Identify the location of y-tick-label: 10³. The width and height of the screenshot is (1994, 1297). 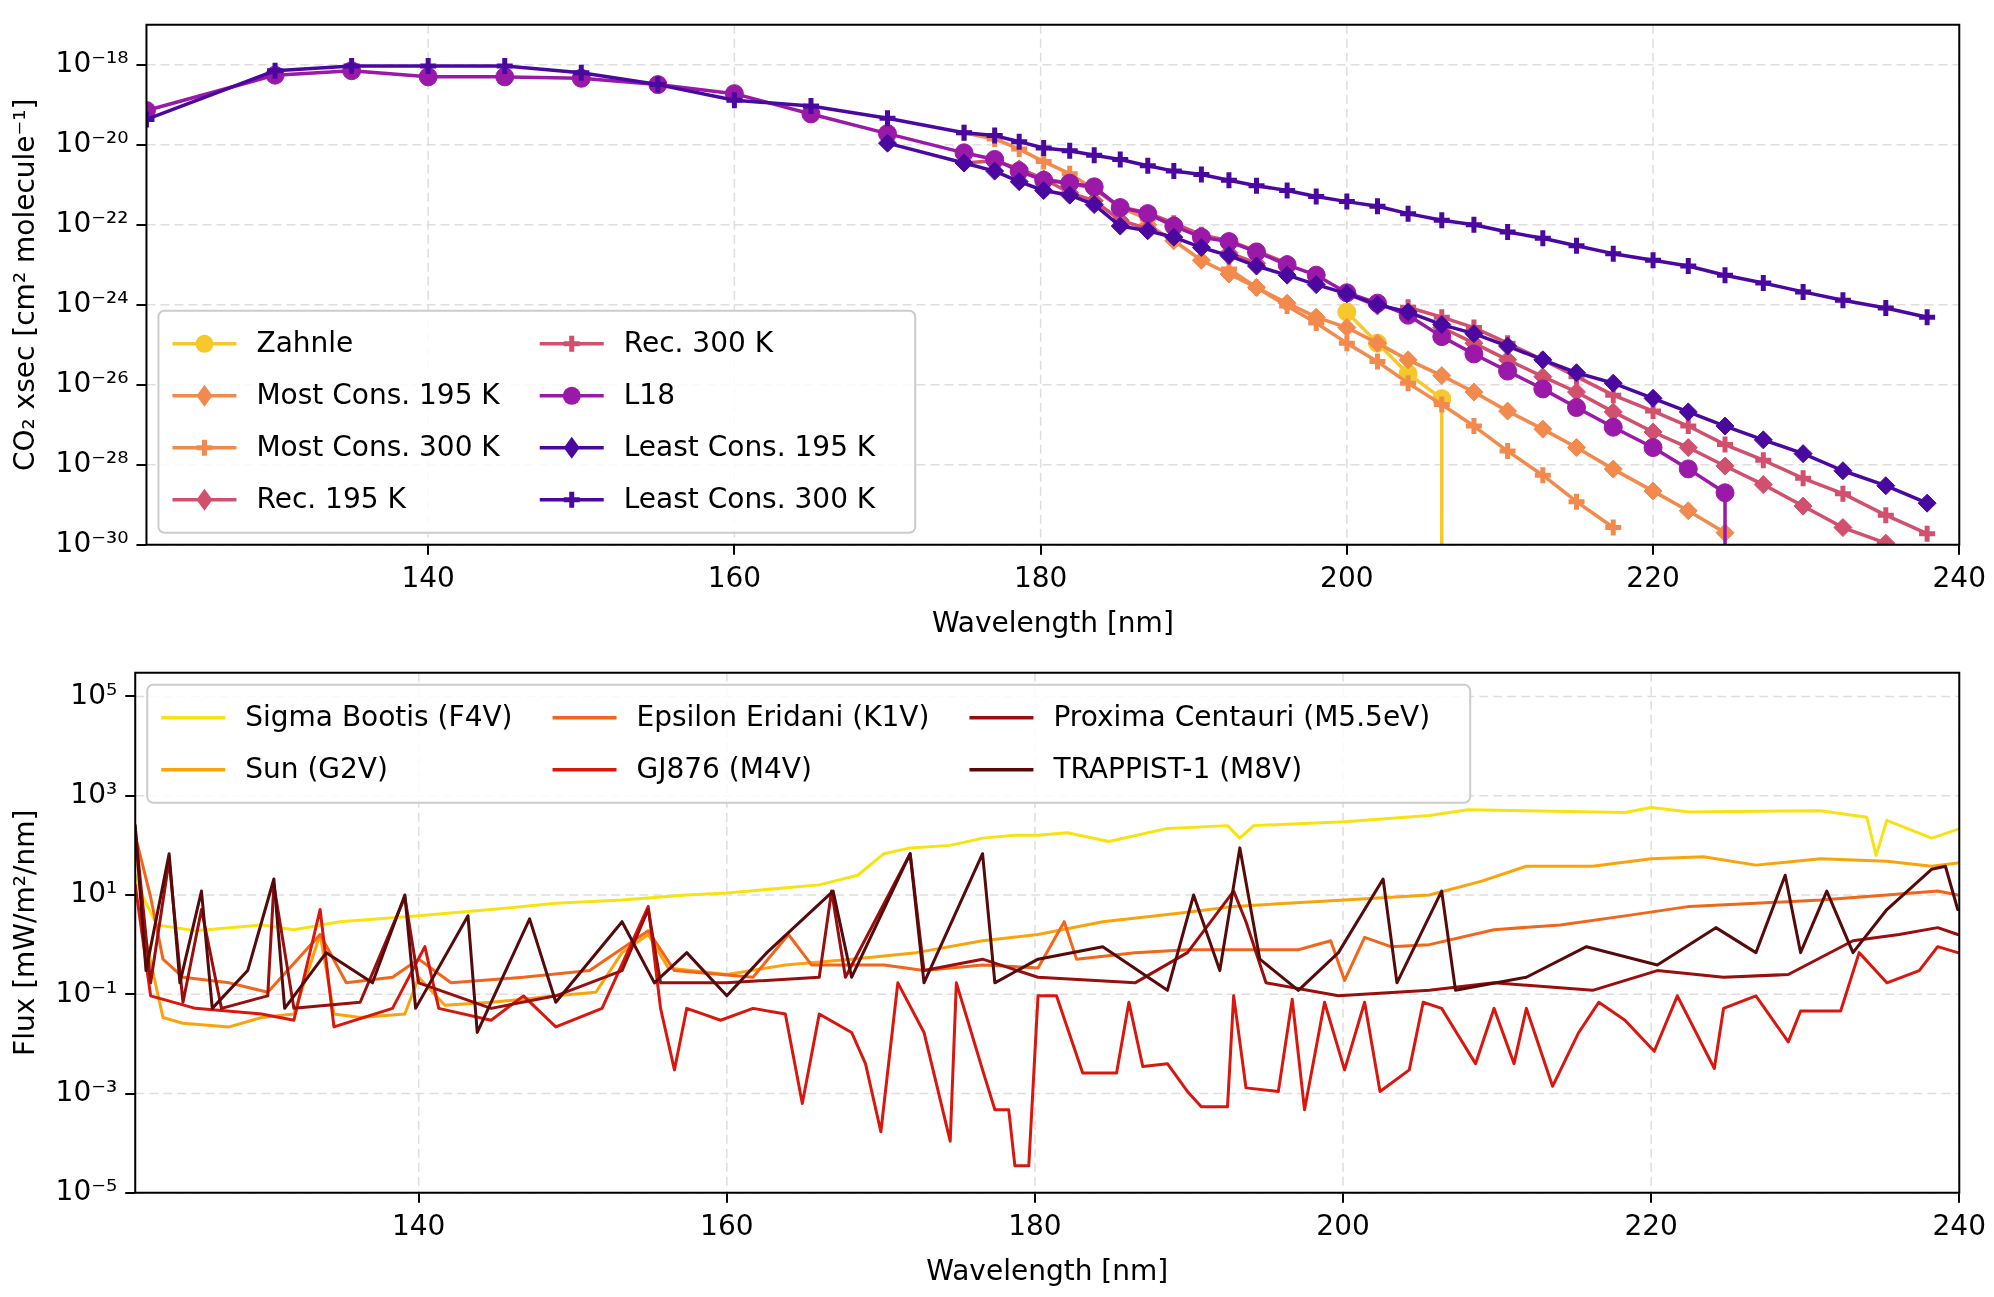
(94, 794).